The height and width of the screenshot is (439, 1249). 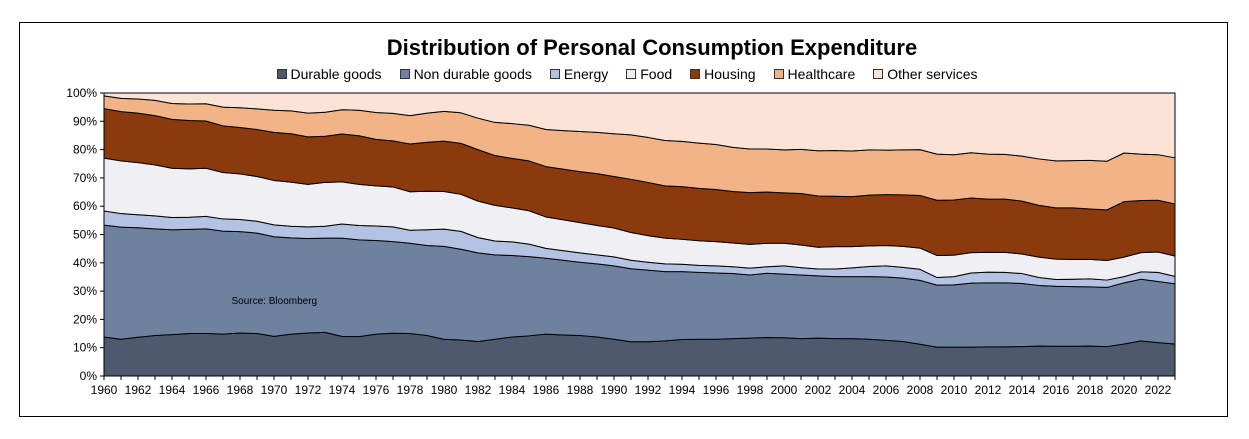 I want to click on x-tick-label: 1988, so click(x=580, y=390).